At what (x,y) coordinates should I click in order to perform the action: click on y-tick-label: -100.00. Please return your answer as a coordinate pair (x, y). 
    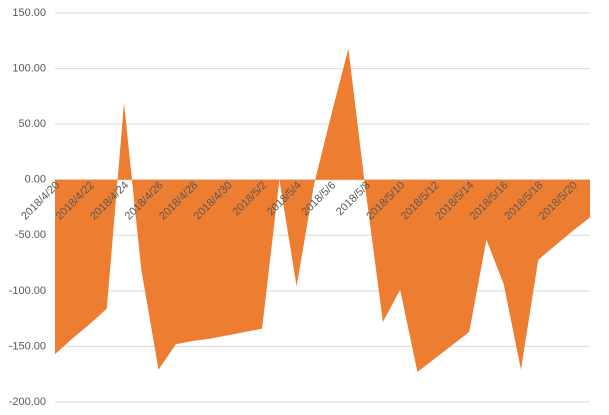
    Looking at the image, I should click on (27, 291).